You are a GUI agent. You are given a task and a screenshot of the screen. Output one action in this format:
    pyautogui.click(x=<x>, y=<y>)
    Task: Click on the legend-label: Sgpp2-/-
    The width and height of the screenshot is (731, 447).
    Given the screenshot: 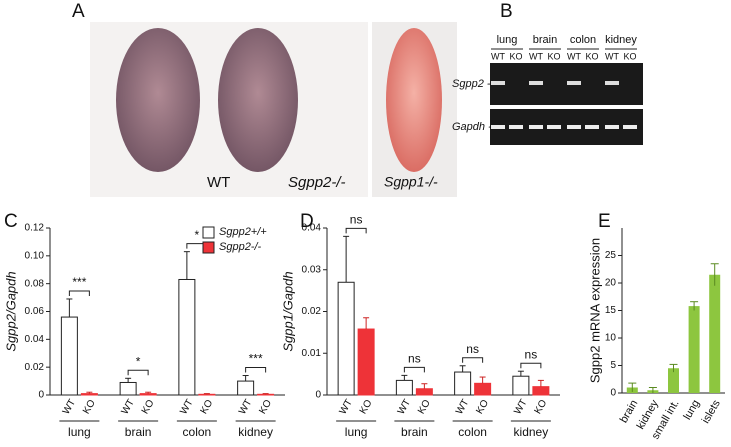 What is the action you would take?
    pyautogui.click(x=240, y=247)
    